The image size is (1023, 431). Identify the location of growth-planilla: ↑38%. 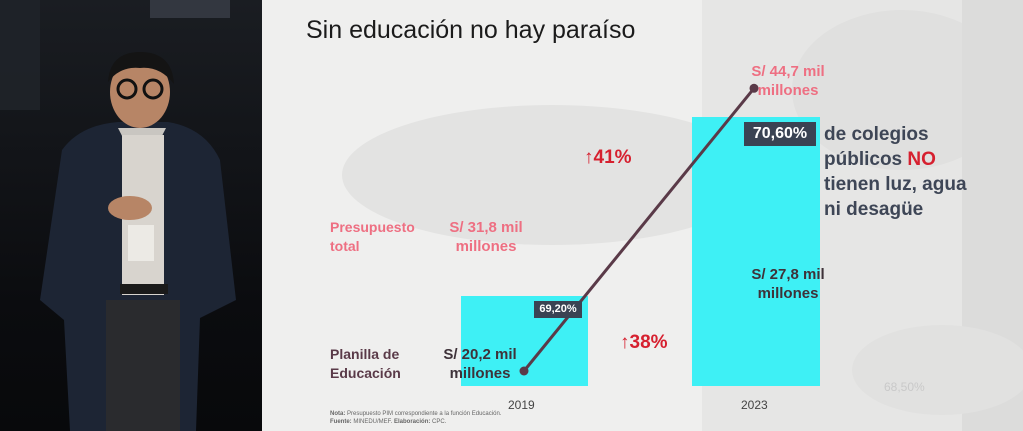
(644, 342).